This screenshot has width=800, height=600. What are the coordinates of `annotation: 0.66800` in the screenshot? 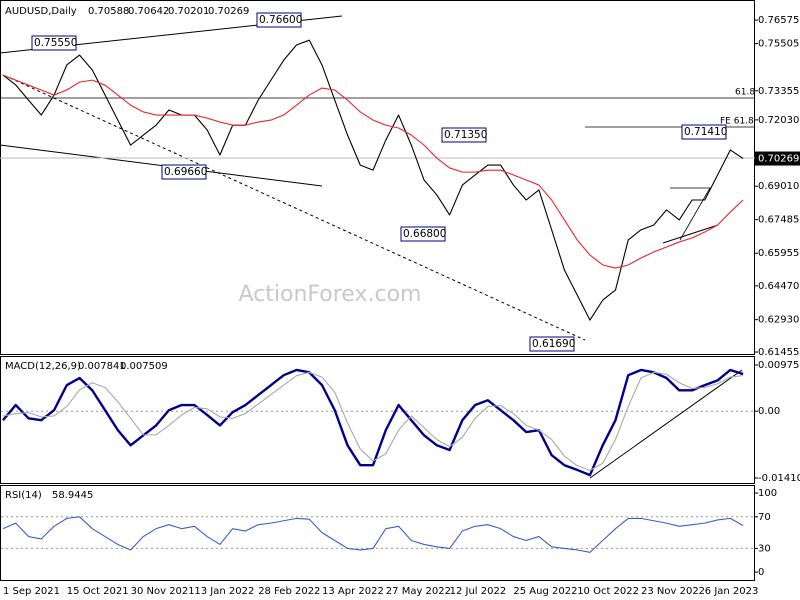 It's located at (424, 234).